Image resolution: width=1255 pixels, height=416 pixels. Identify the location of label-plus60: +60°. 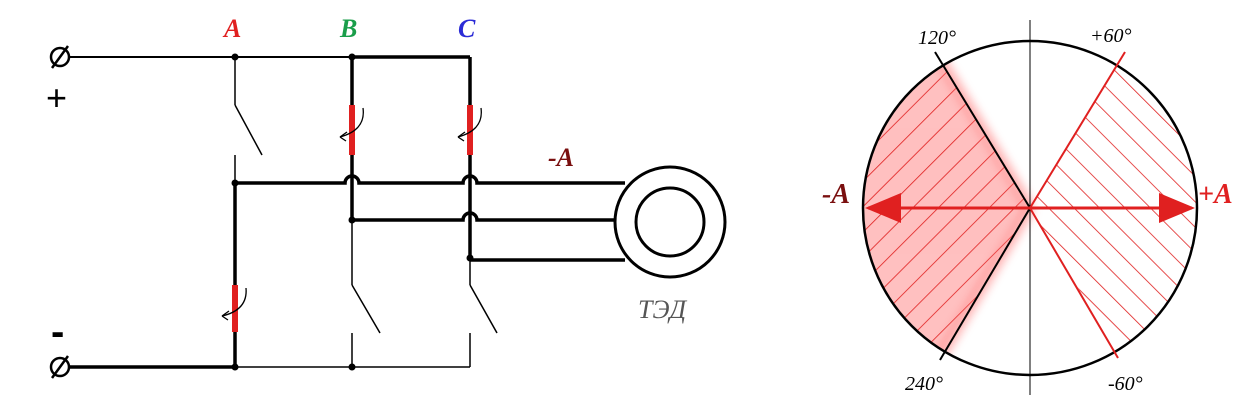
(1111, 36).